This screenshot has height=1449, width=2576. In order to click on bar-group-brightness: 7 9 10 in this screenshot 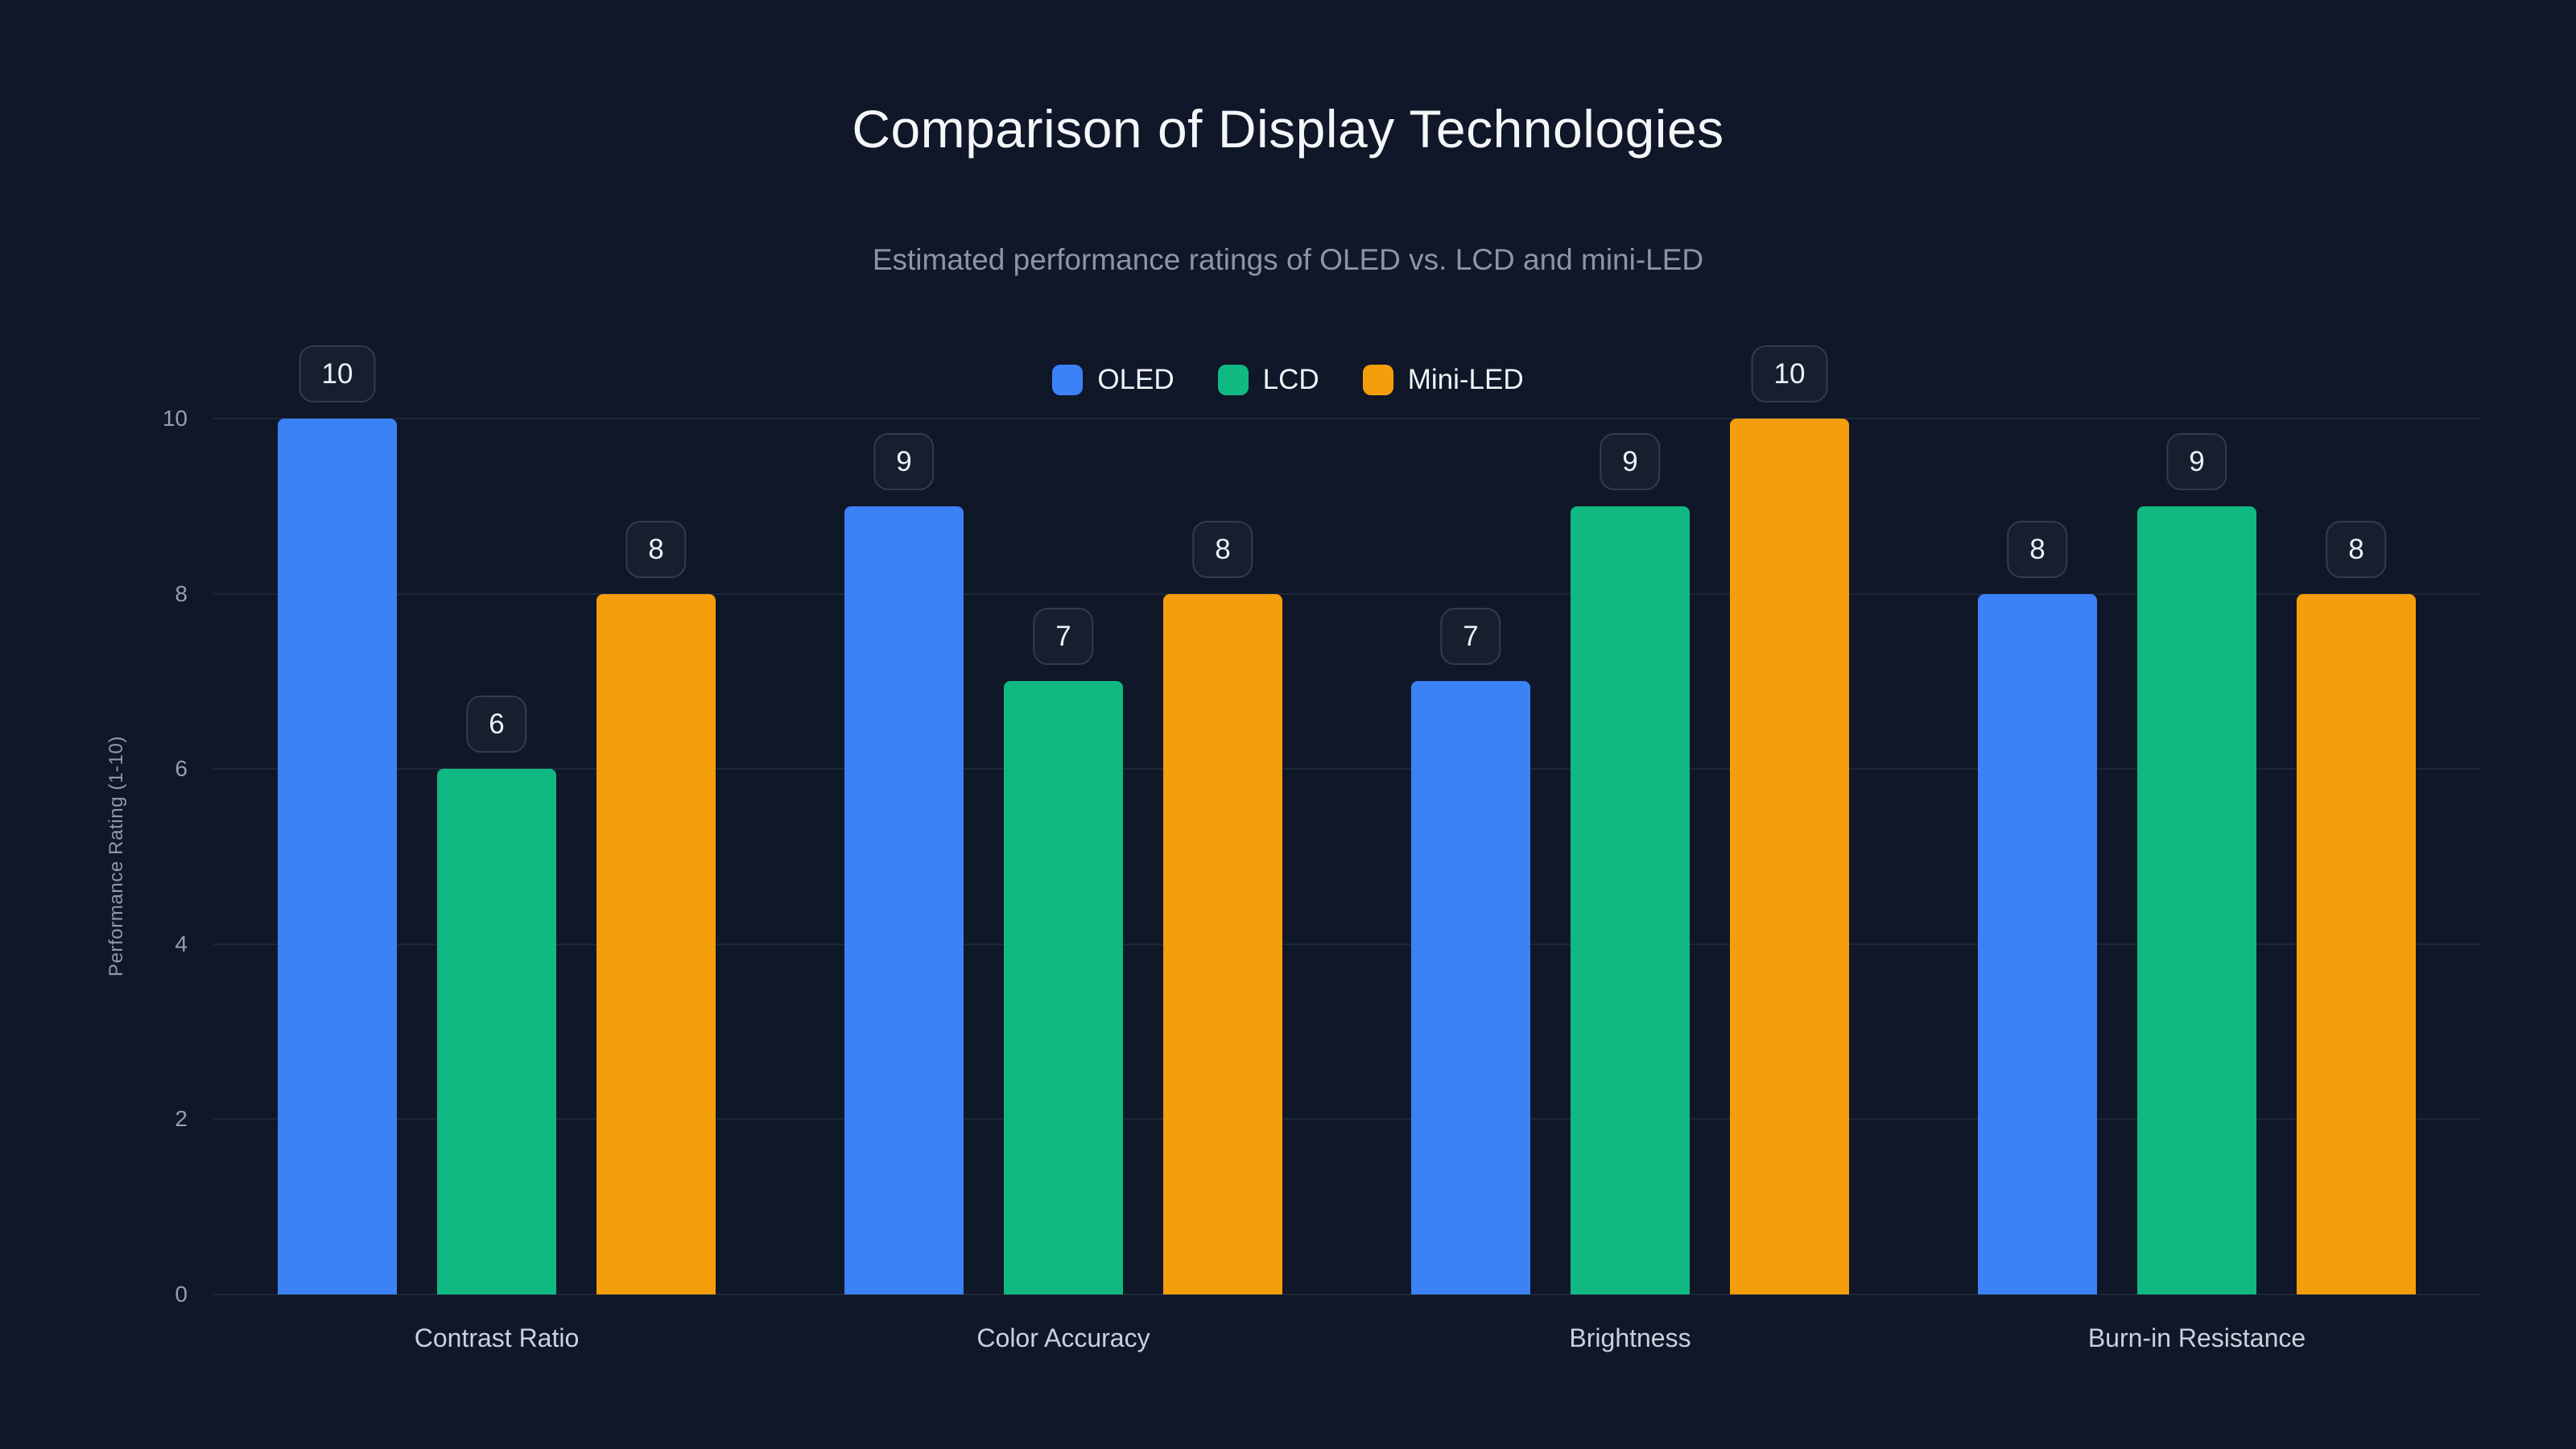, I will do `click(1630, 819)`.